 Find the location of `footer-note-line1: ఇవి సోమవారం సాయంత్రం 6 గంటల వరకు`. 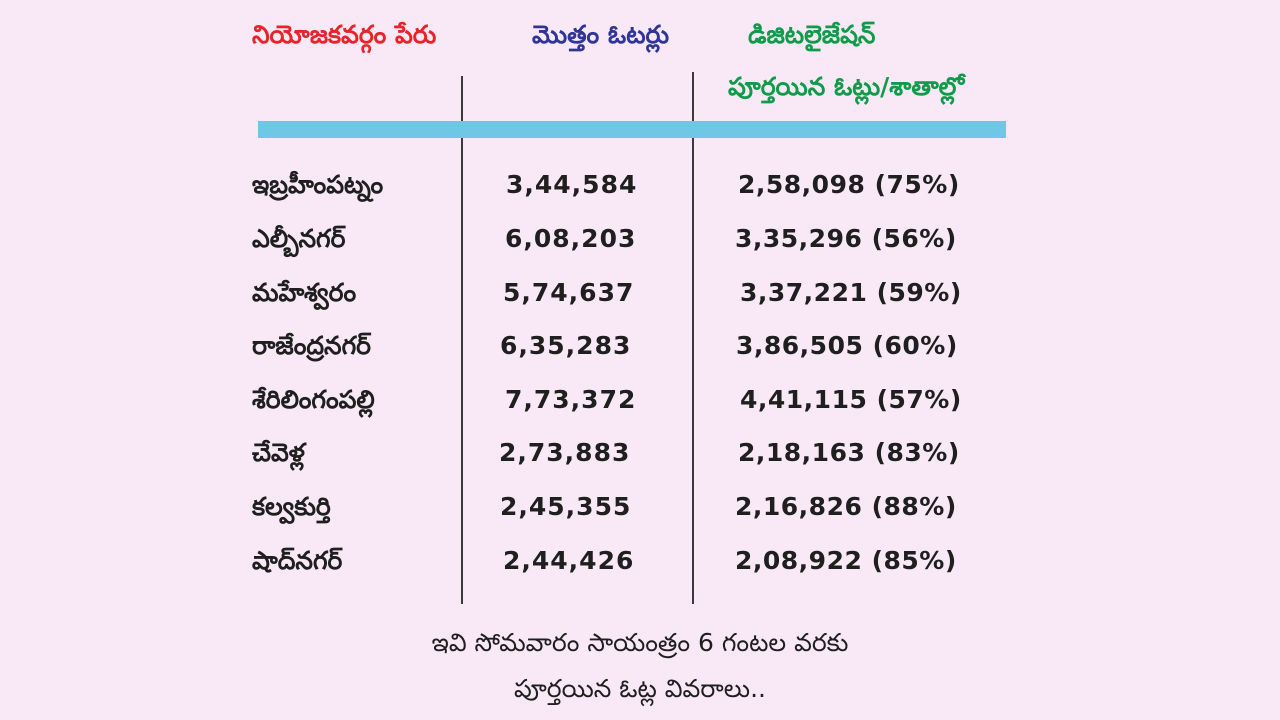

footer-note-line1: ఇవి సోమవారం సాయంత్రం 6 గంటల వరకు is located at coordinates (640, 642).